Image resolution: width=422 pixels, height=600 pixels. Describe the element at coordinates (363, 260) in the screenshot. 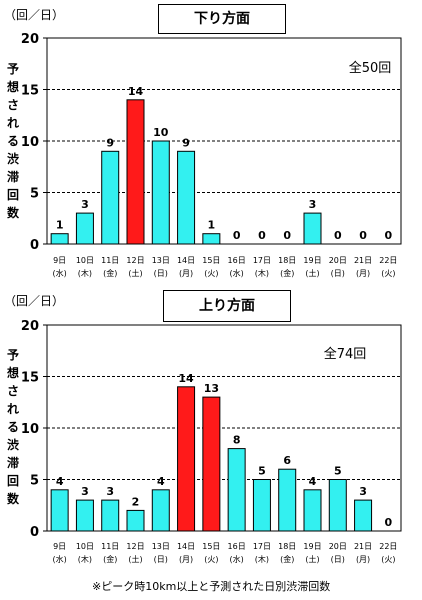

I see `x-tick-date-top: 21日` at that location.